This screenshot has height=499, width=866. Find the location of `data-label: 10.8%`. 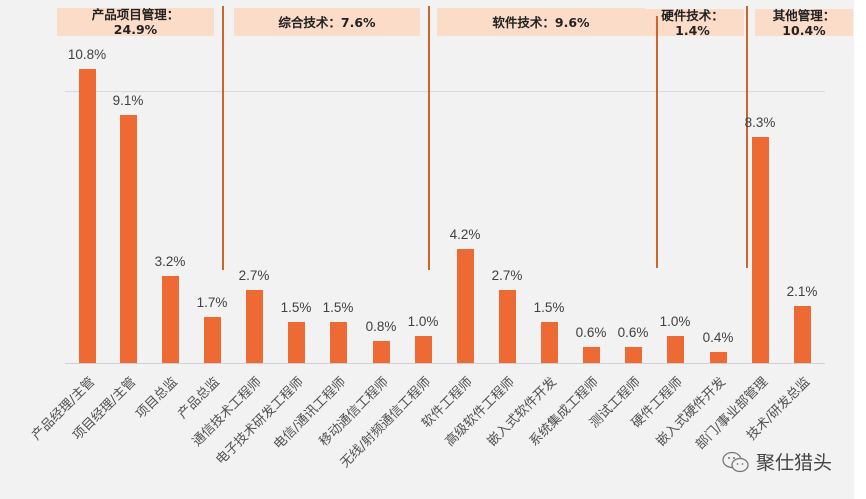

data-label: 10.8% is located at coordinates (87, 55).